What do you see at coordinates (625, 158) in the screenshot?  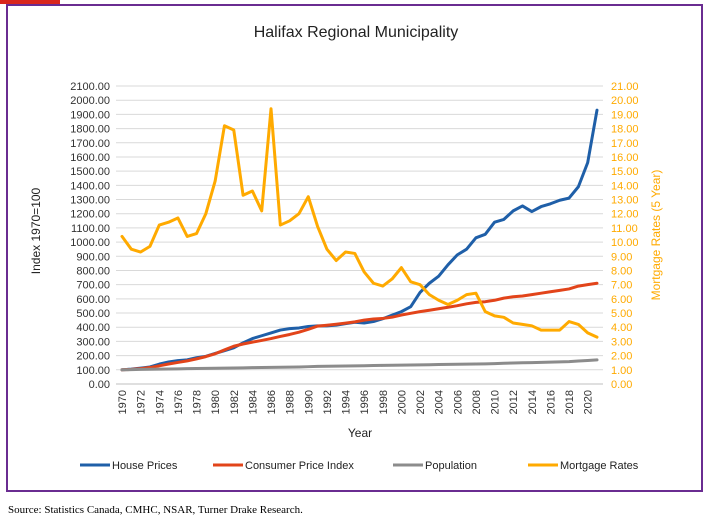 I see `right-tick-label: 16.00` at bounding box center [625, 158].